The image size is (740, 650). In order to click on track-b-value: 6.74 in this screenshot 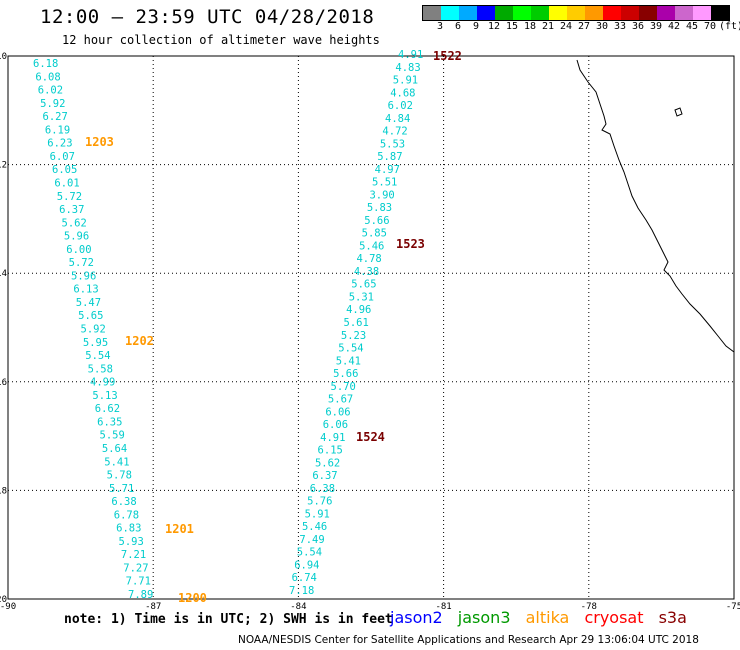, I will do `click(304, 578)`.